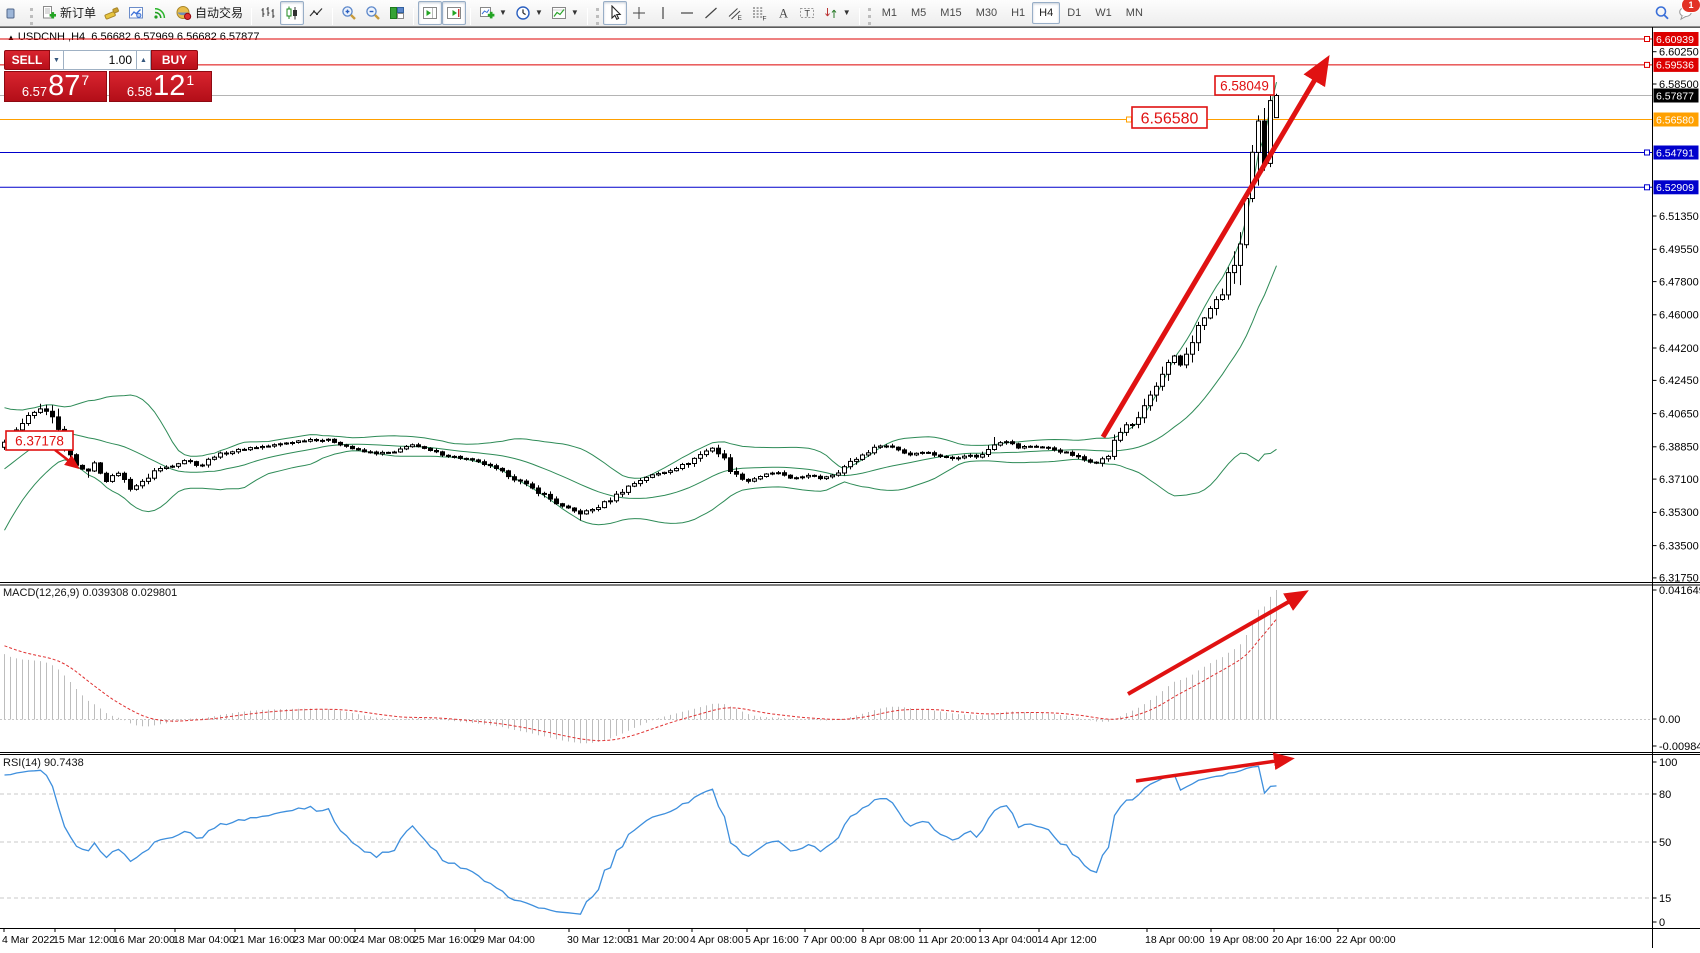 The image size is (1700, 953). Describe the element at coordinates (1103, 13) in the screenshot. I see `timeframe-w1-button: W1` at that location.